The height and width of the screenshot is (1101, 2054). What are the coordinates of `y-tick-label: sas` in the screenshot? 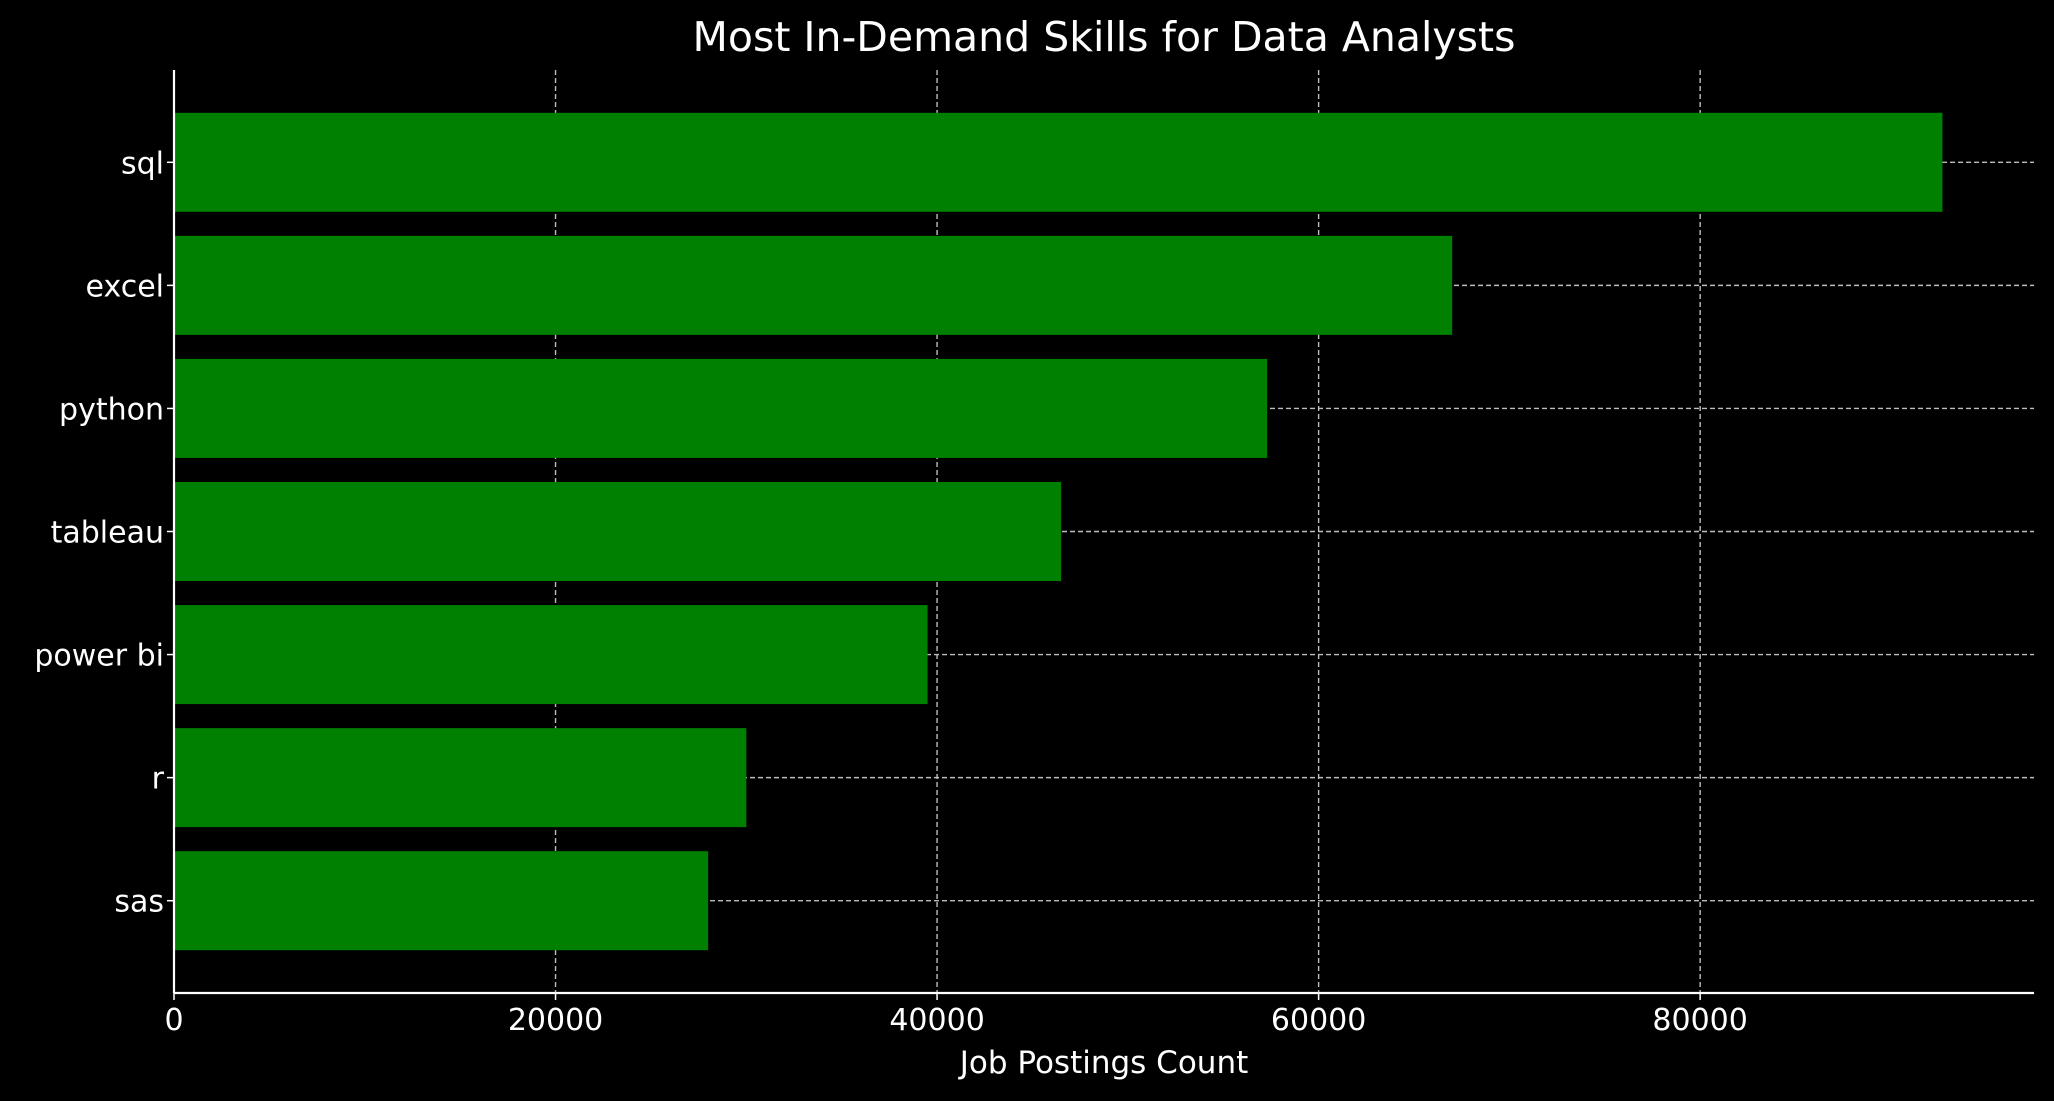 It's located at (139, 902).